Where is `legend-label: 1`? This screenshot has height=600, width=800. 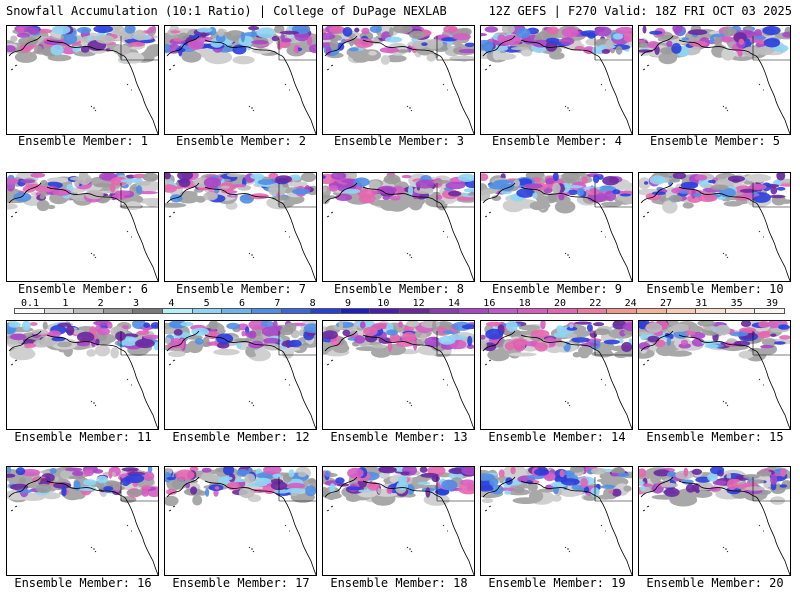 legend-label: 1 is located at coordinates (65, 303).